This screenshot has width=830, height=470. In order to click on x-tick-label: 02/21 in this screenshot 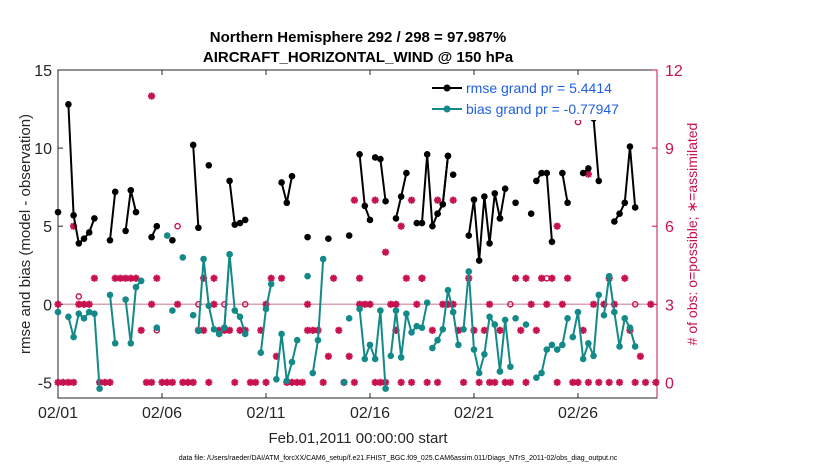, I will do `click(474, 413)`.